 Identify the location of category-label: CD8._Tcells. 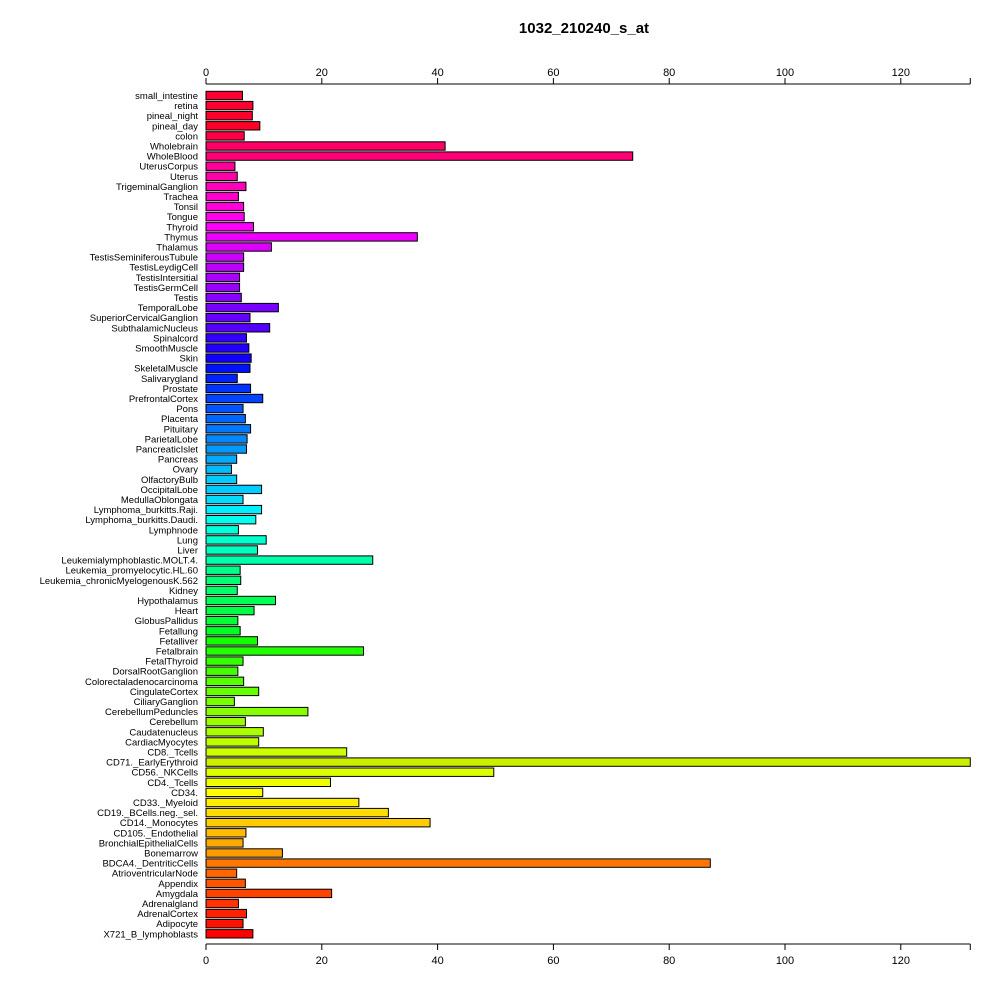
(172, 753).